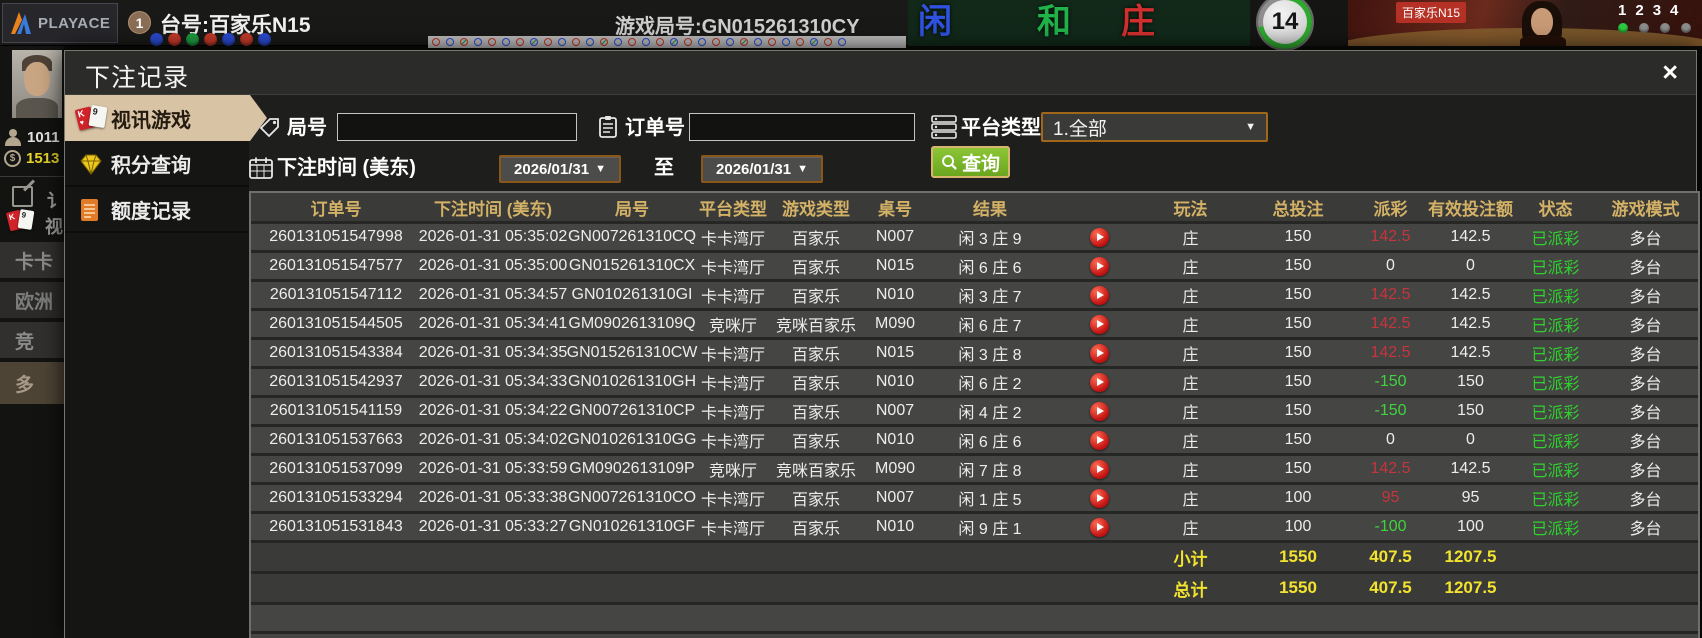 The image size is (1702, 638). I want to click on subtotal-payout: 407.5, so click(1390, 556).